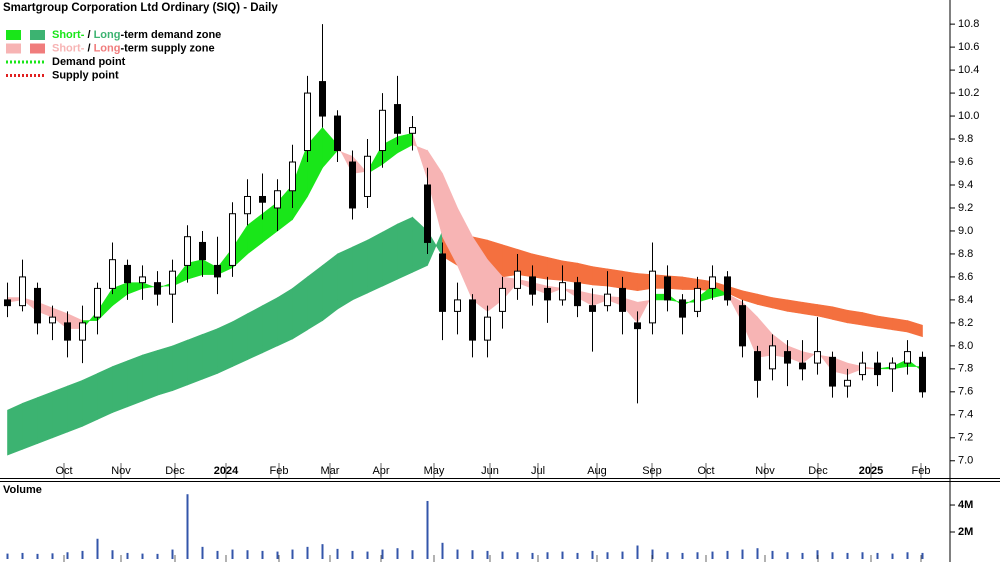  What do you see at coordinates (121, 471) in the screenshot?
I see `x-tick-label: Nov` at bounding box center [121, 471].